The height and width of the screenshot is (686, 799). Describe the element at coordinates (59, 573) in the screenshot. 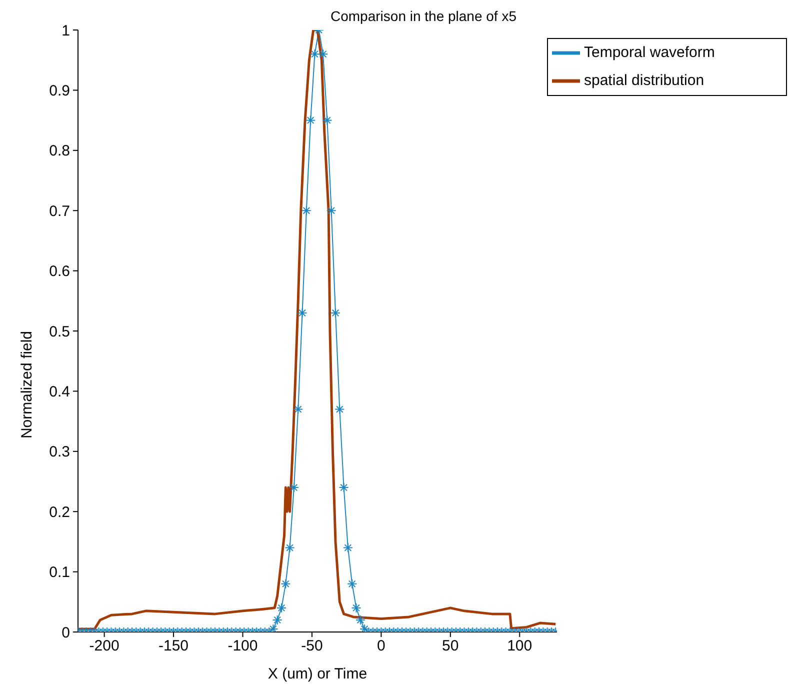

I see `y-tick-label: 0.1` at that location.